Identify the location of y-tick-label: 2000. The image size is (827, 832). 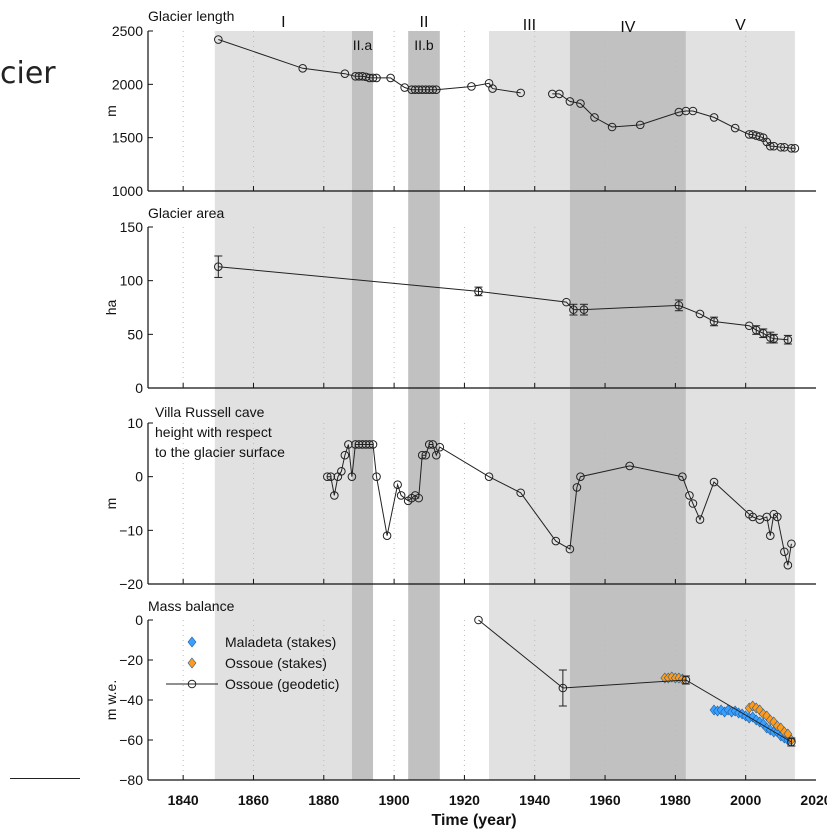
(127, 84).